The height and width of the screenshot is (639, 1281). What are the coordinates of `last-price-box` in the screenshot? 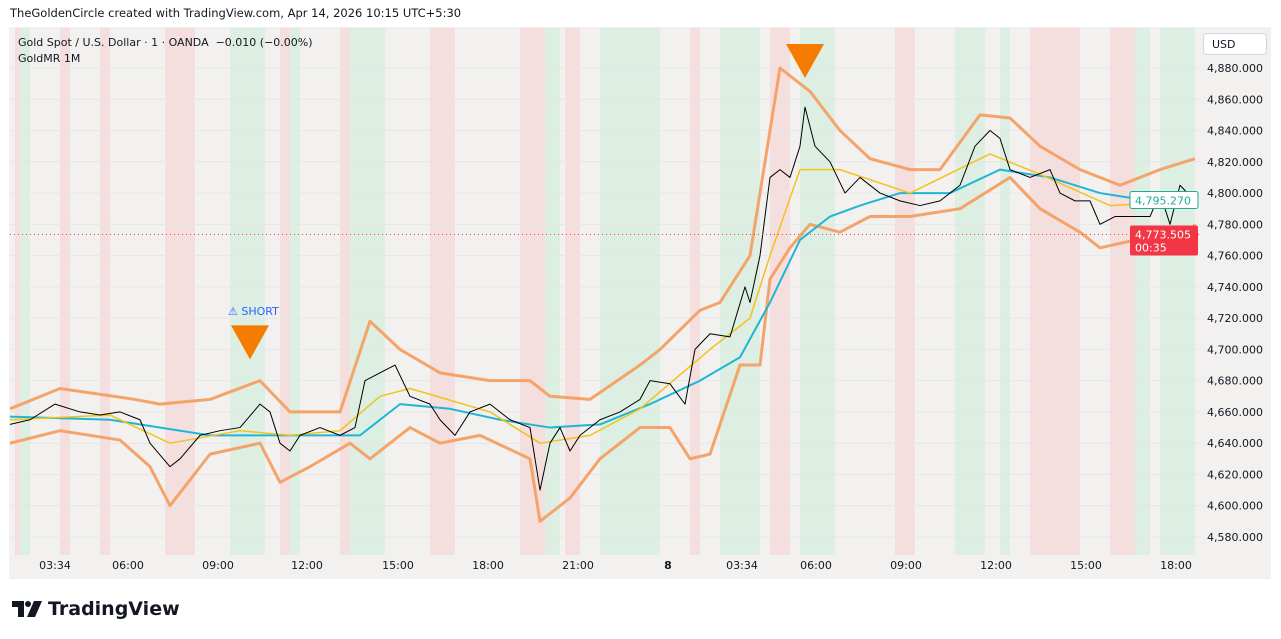 It's located at (1164, 240).